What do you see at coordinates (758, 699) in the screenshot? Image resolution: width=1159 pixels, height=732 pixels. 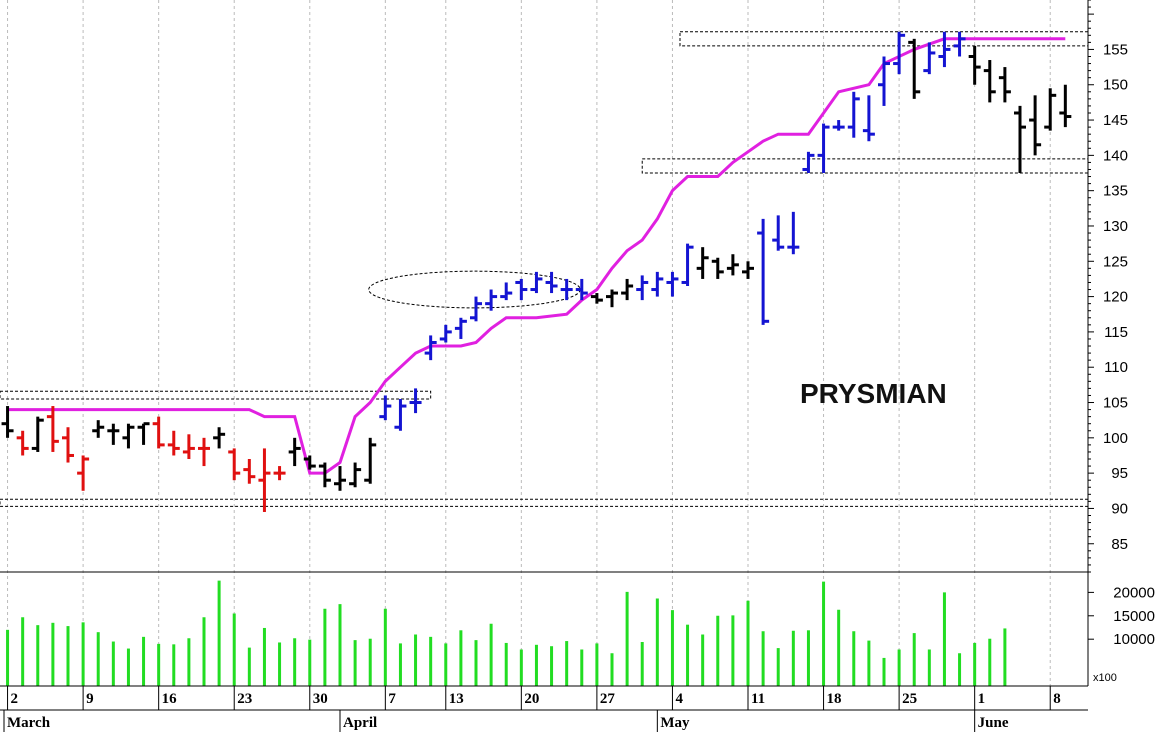 I see `date-label: 11` at bounding box center [758, 699].